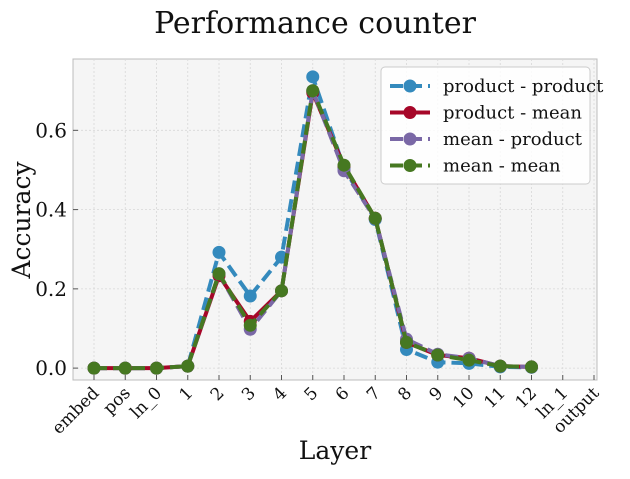  I want to click on legend-label: product - product, so click(523, 86).